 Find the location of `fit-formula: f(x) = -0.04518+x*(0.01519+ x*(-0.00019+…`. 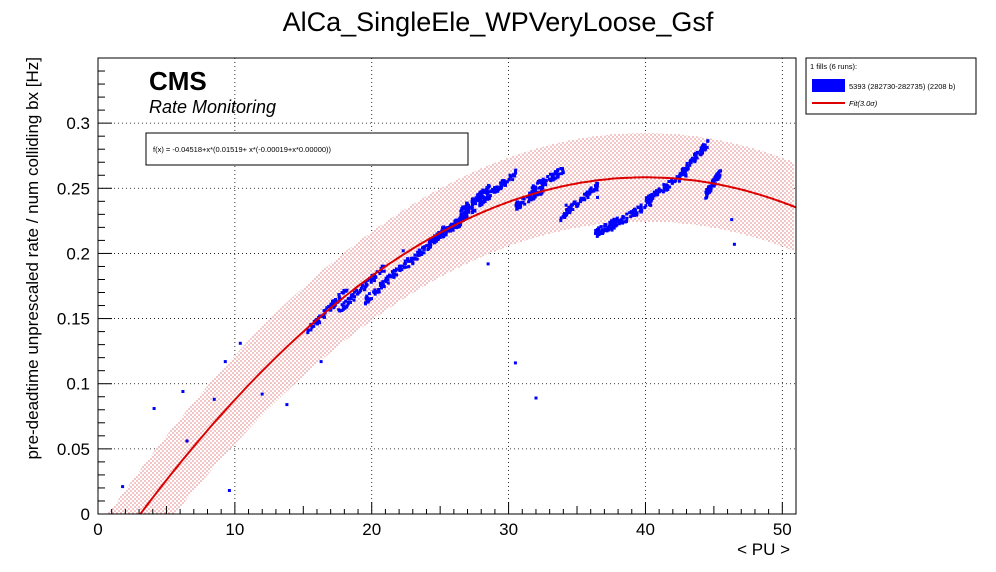

fit-formula: f(x) = -0.04518+x*(0.01519+ x*(-0.00019+… is located at coordinates (242, 149).